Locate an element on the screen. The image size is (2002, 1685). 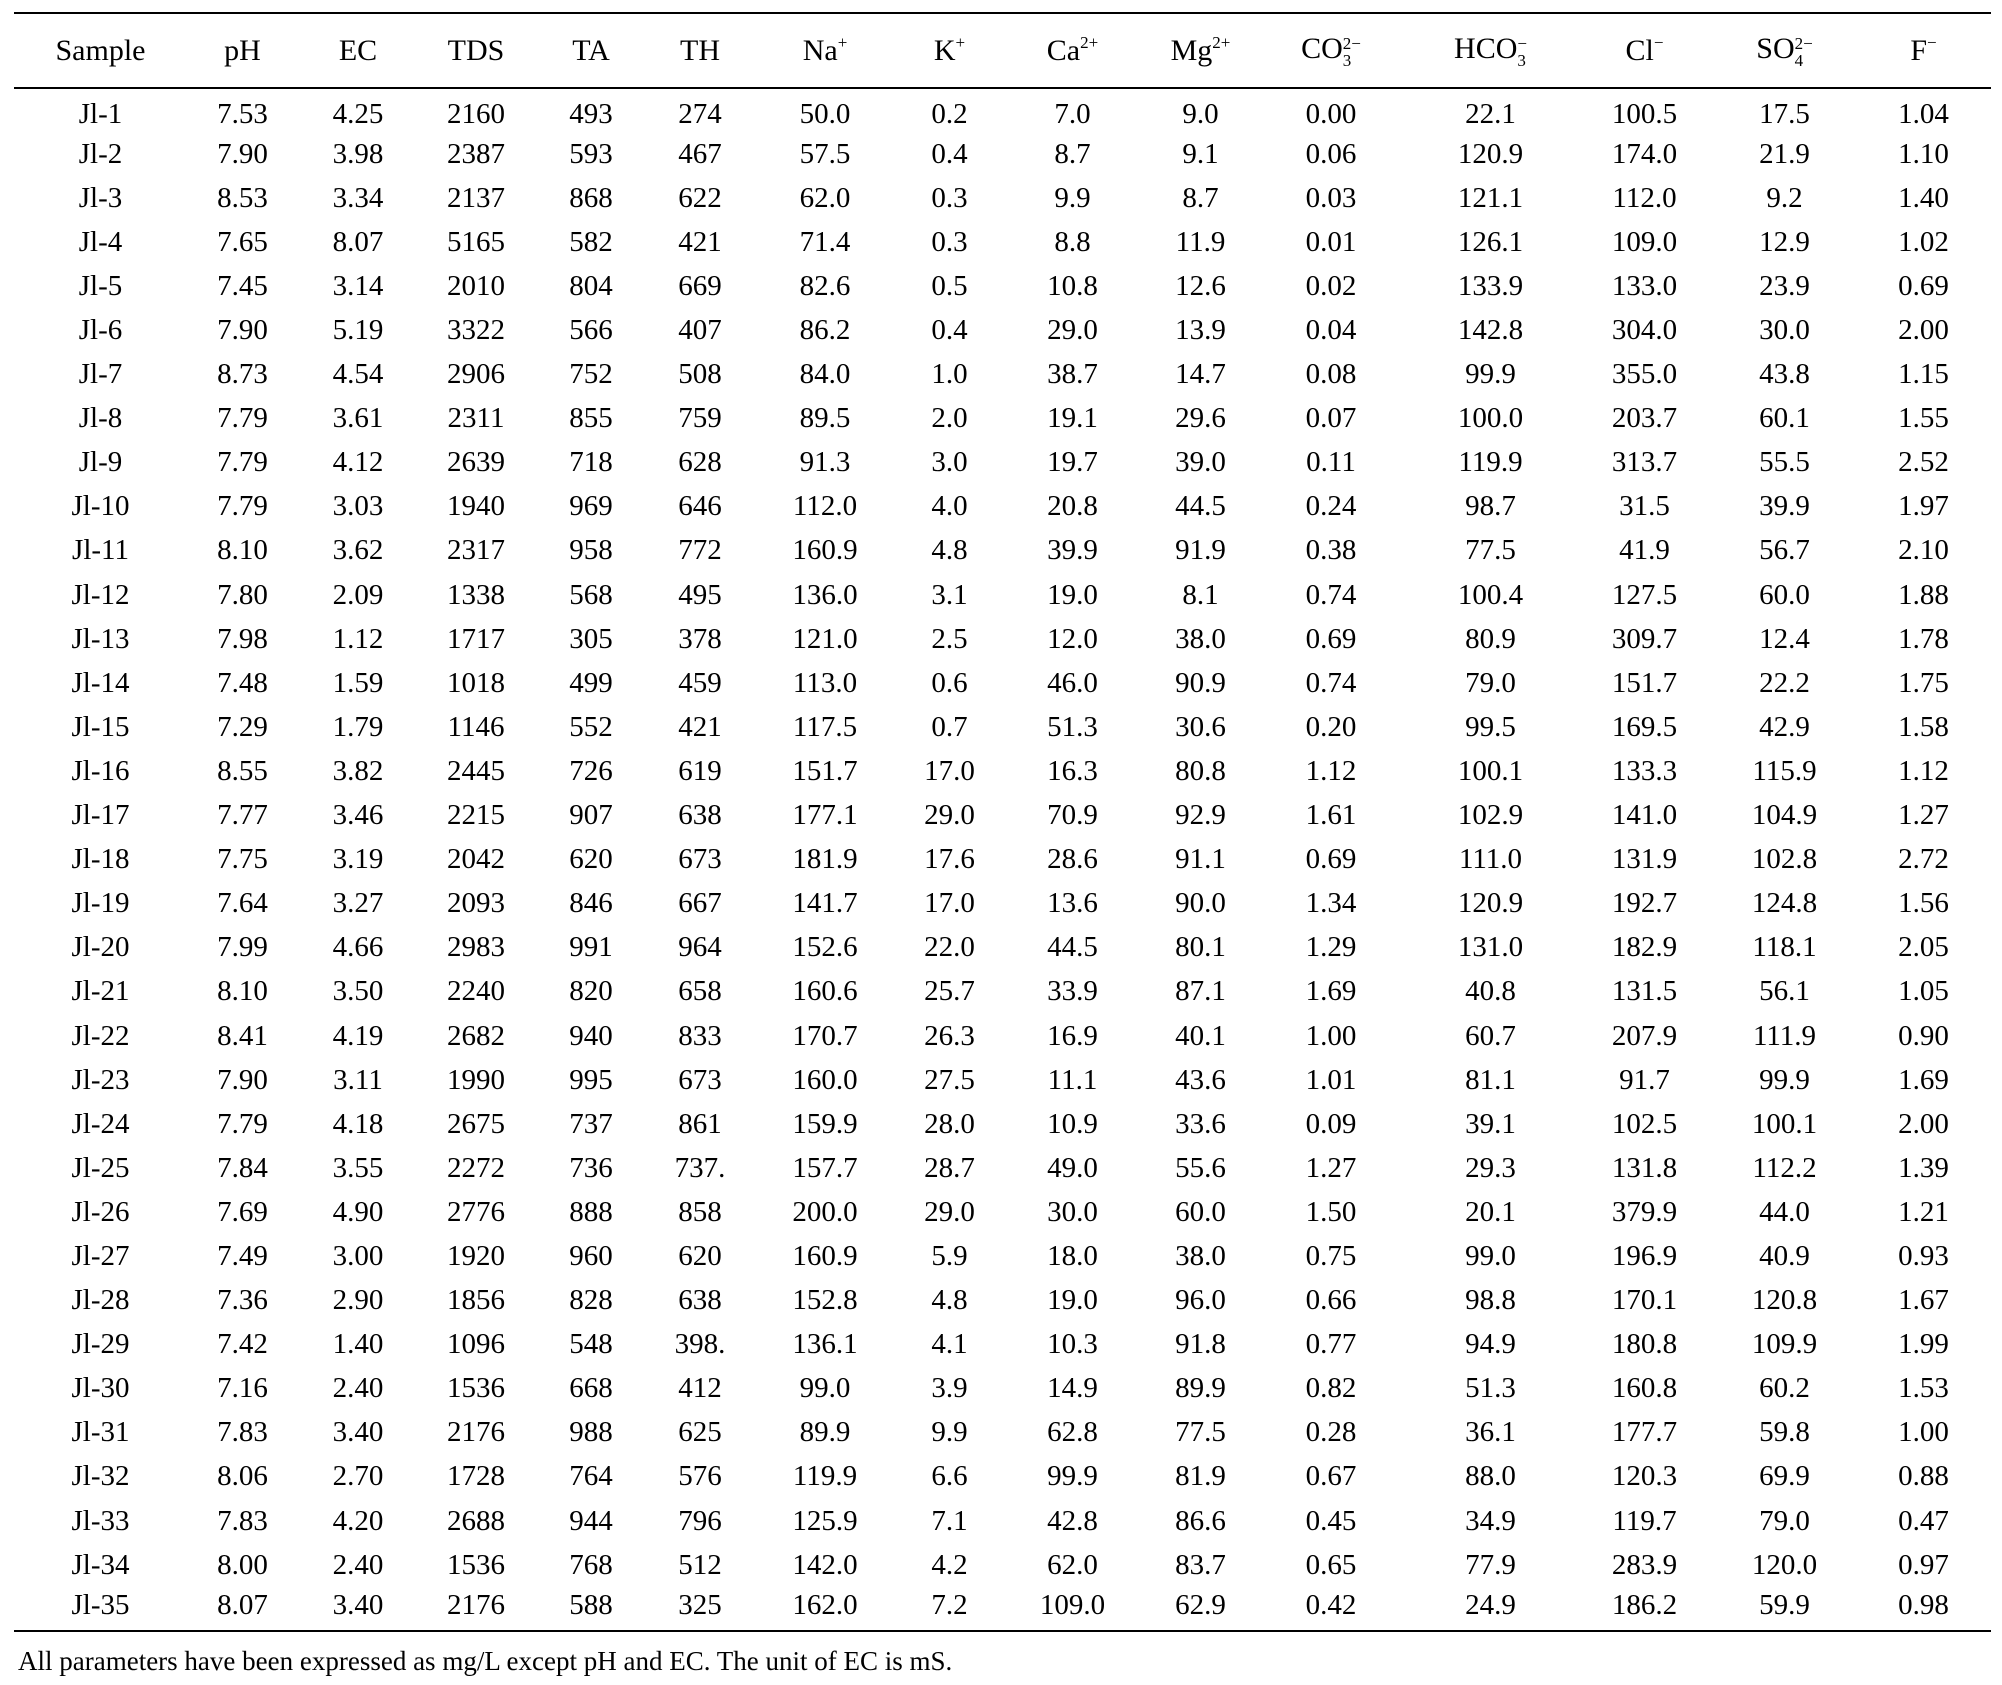
cell-hco3: 100.4 is located at coordinates (1490, 594).